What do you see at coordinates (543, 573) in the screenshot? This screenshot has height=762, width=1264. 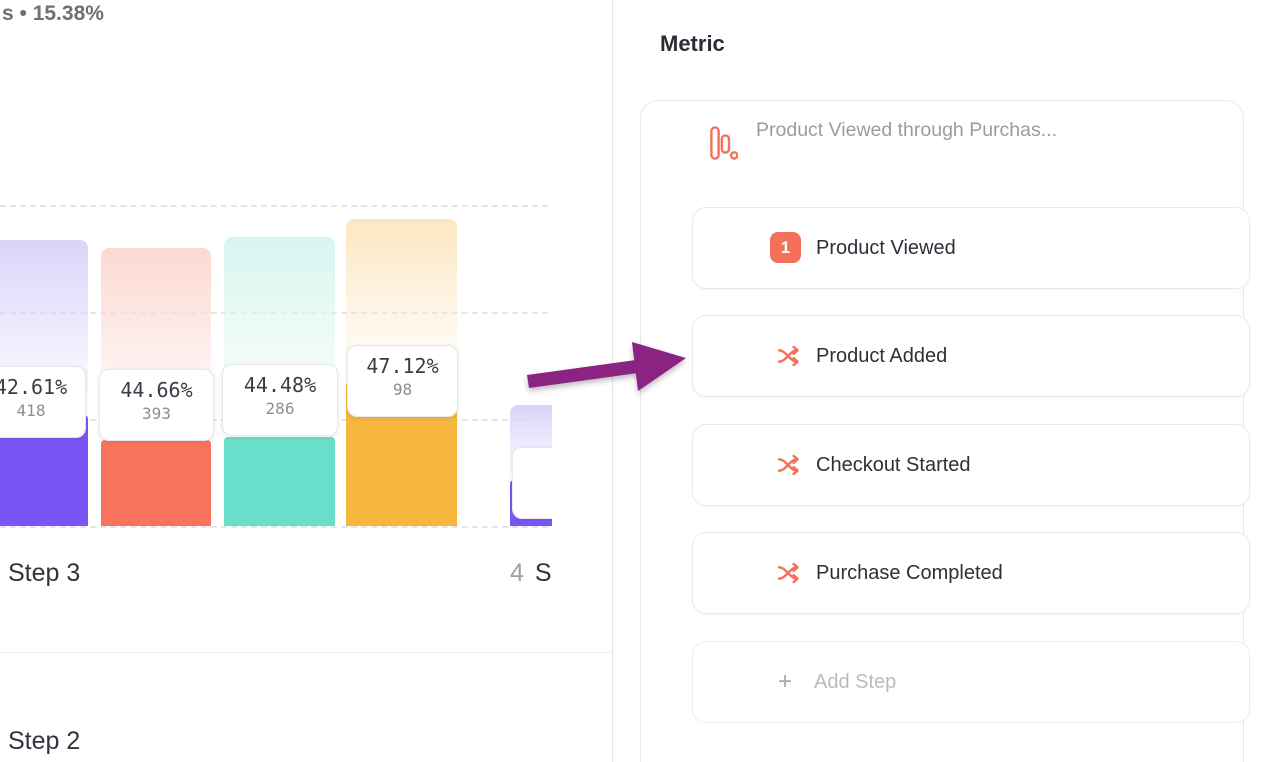 I see `step4-name: Step 4` at bounding box center [543, 573].